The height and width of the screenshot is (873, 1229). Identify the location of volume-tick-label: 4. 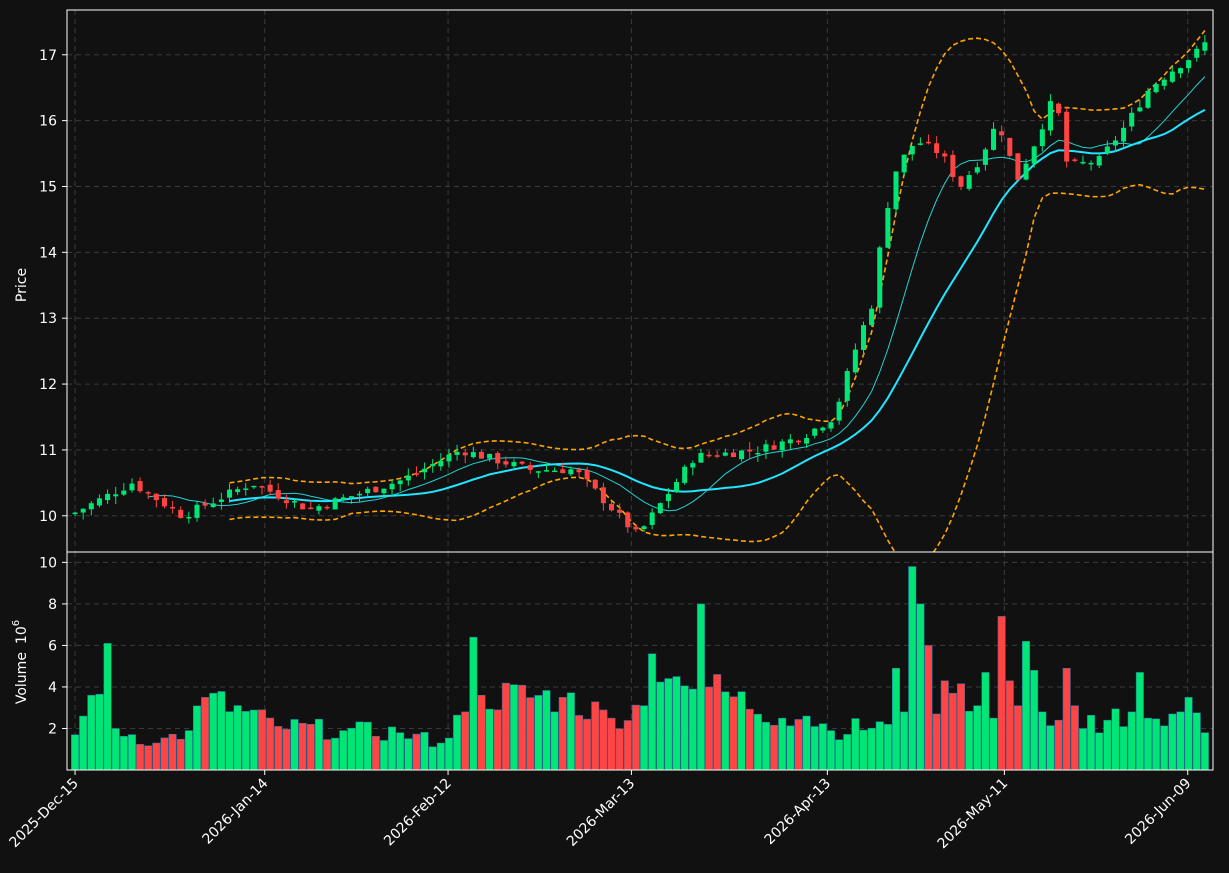
(52, 688).